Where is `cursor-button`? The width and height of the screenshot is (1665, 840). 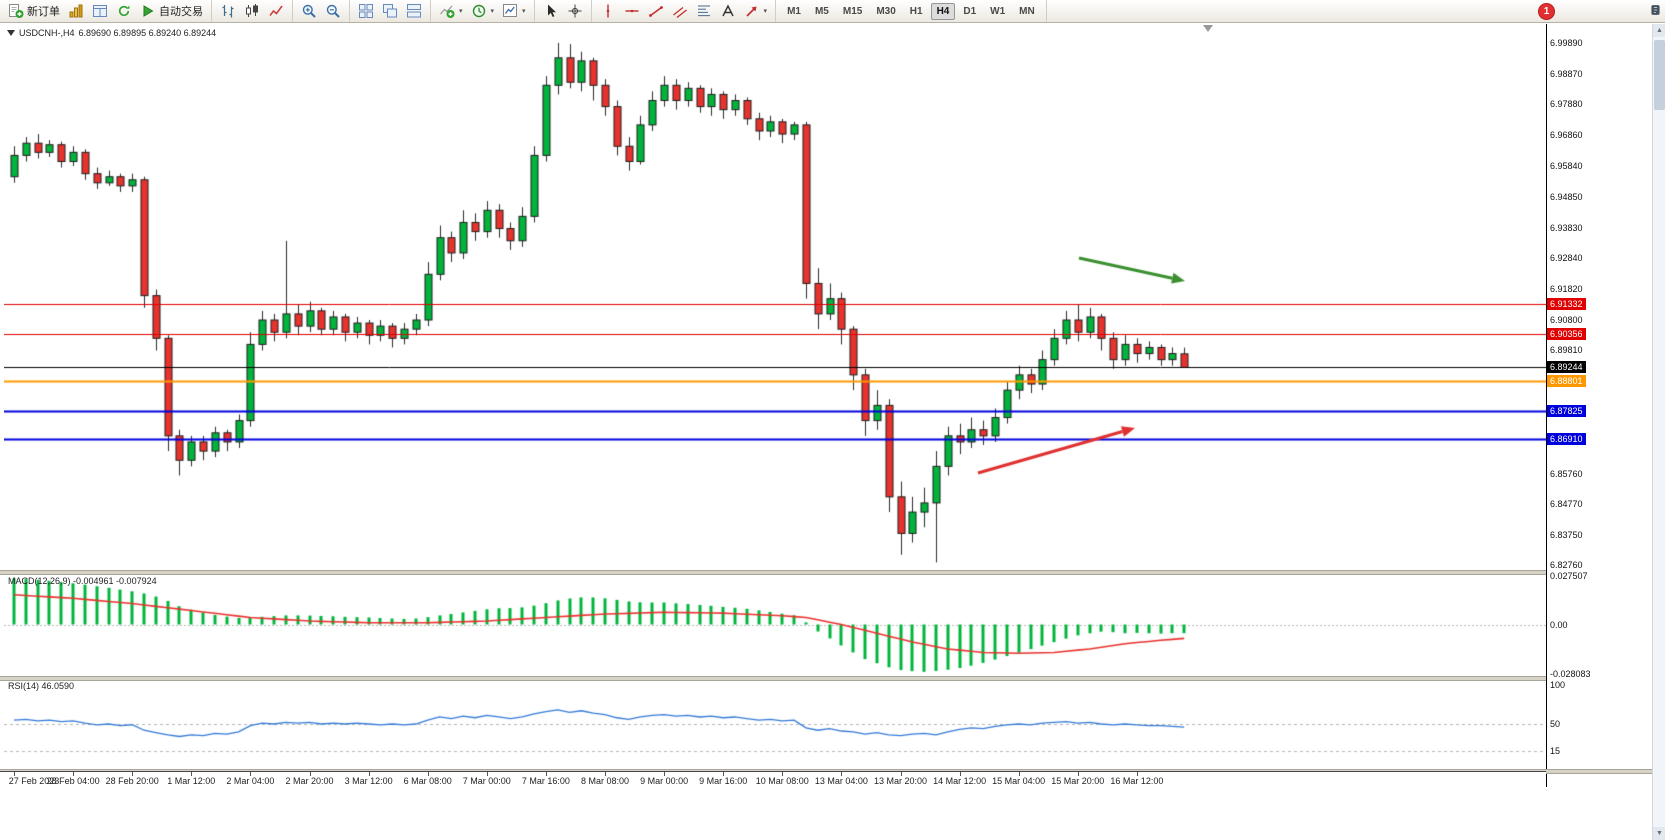
cursor-button is located at coordinates (551, 11).